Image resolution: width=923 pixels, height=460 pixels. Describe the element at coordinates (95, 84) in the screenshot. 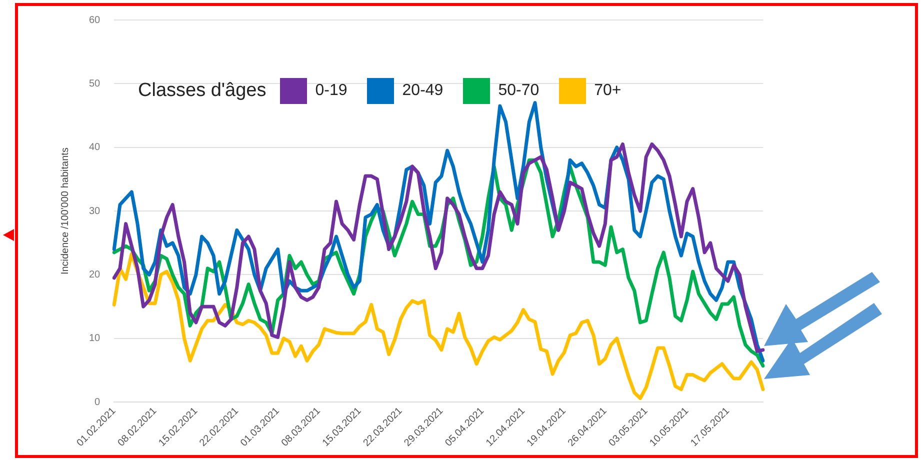

I see `y-tick-label: 50` at that location.